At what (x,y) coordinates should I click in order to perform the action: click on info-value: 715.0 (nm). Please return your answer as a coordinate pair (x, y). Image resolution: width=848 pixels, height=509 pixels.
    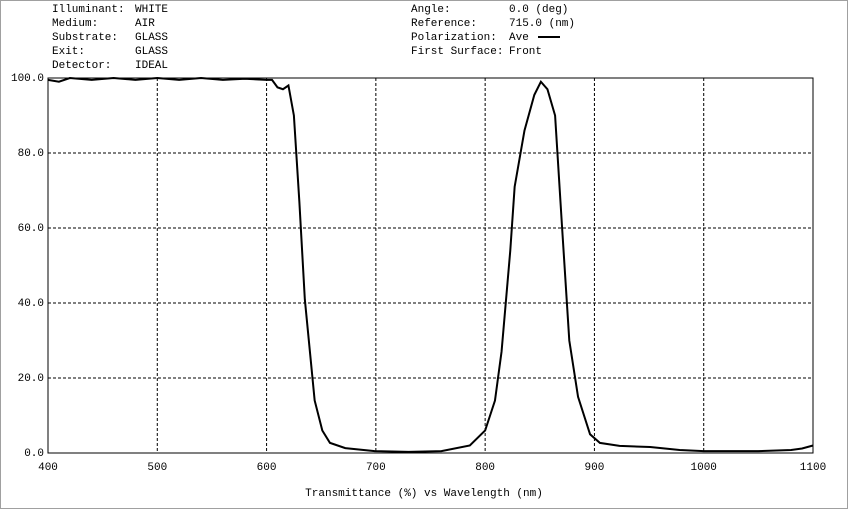
    Looking at the image, I should click on (542, 24).